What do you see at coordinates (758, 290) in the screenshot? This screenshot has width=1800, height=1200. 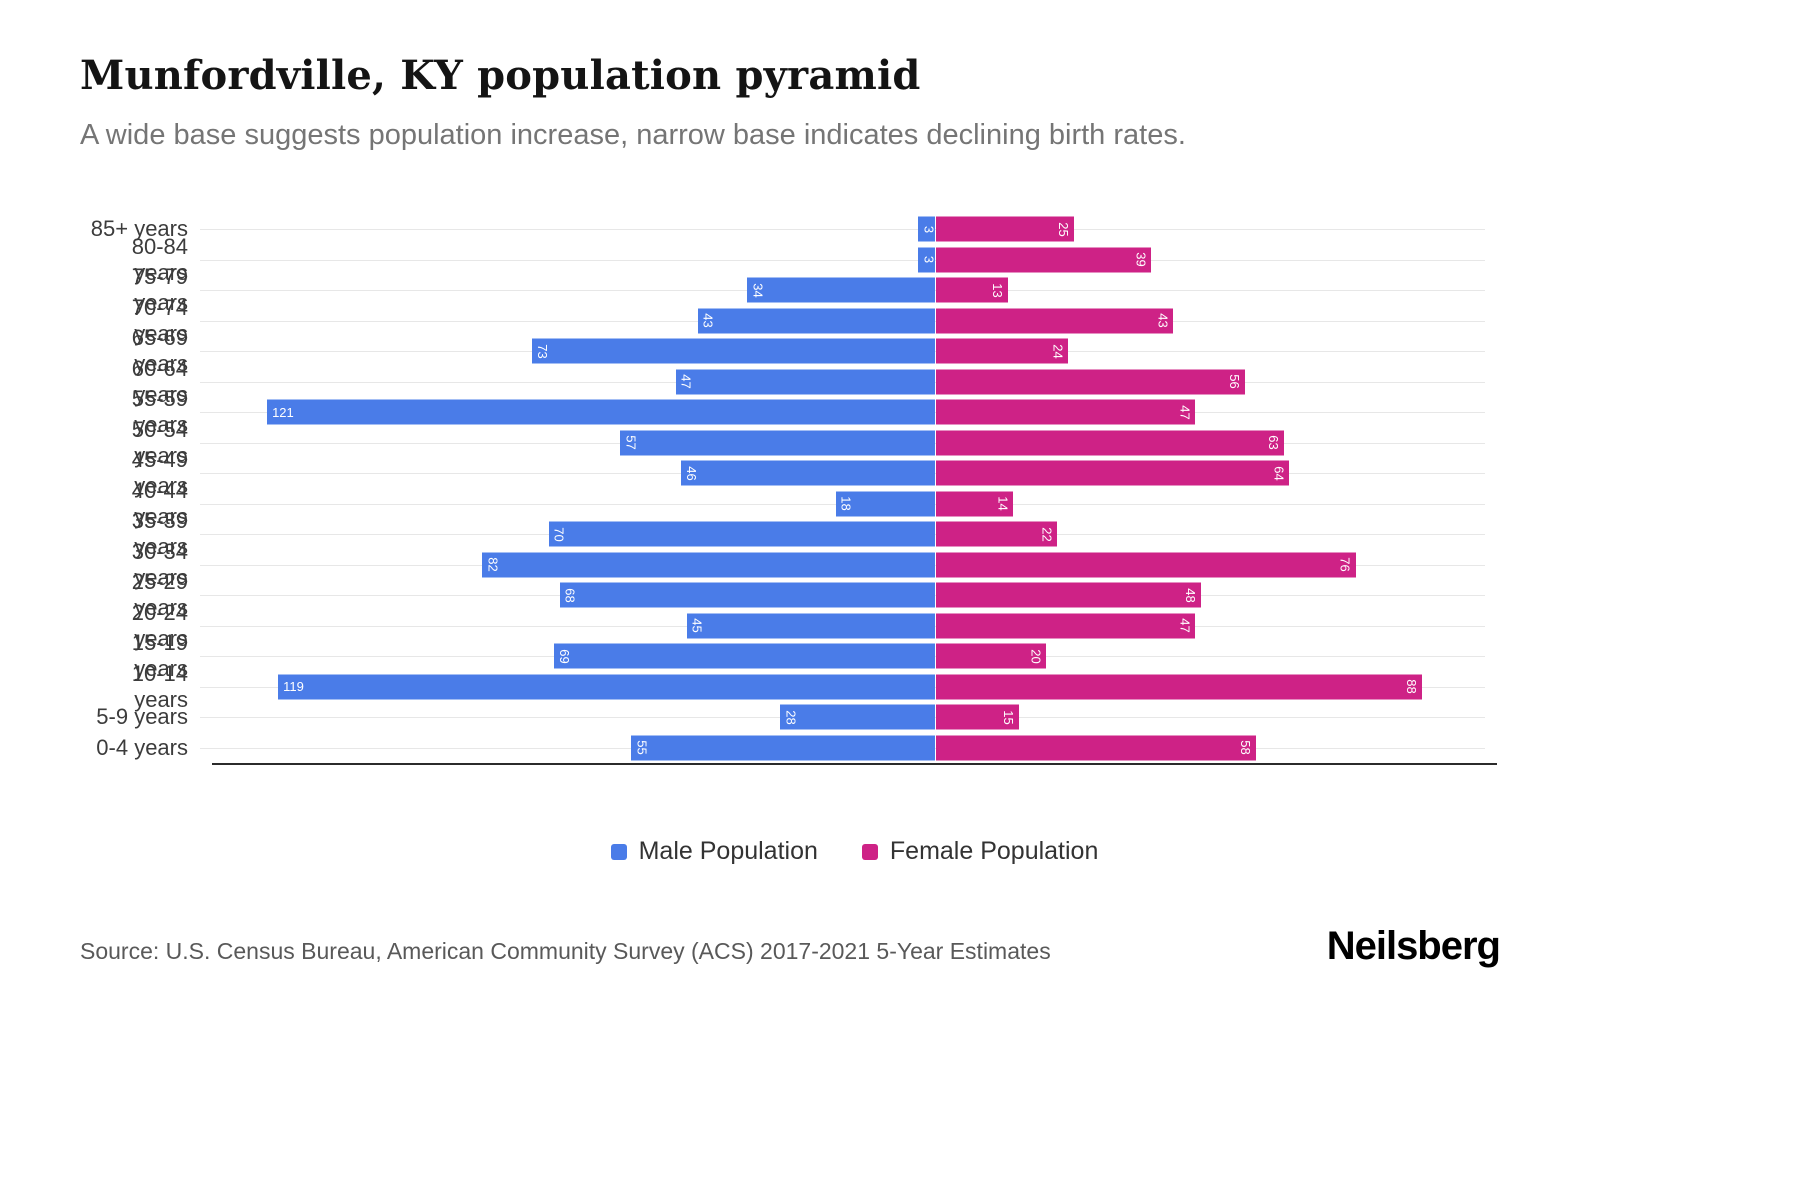 I see `male-value-label: 34` at bounding box center [758, 290].